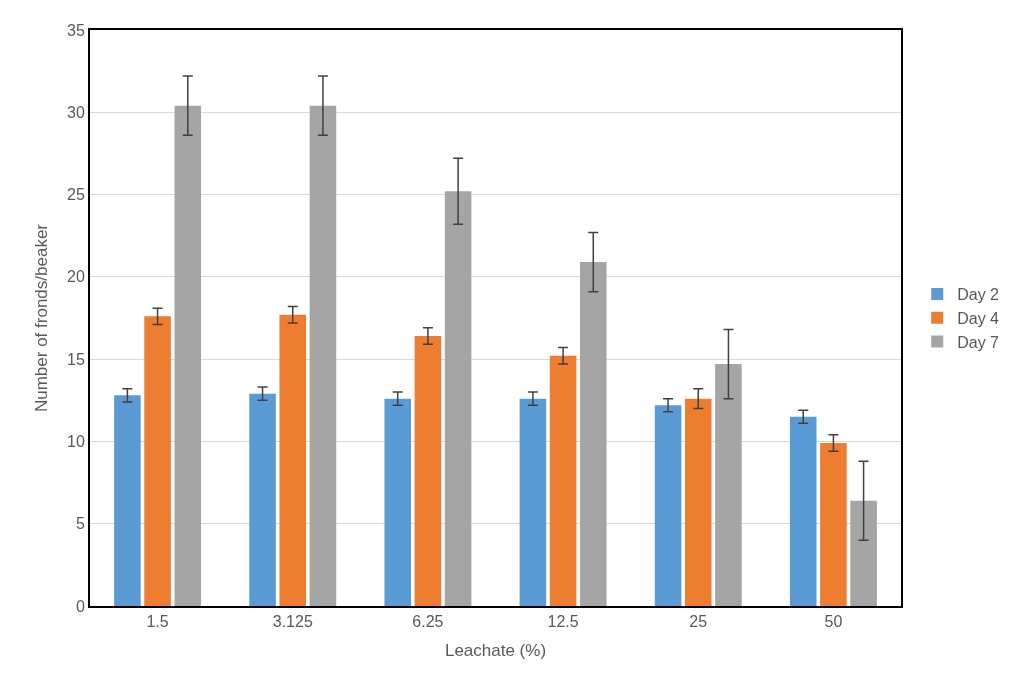 The width and height of the screenshot is (1021, 696). Describe the element at coordinates (80, 606) in the screenshot. I see `y-tick-label: 0` at that location.